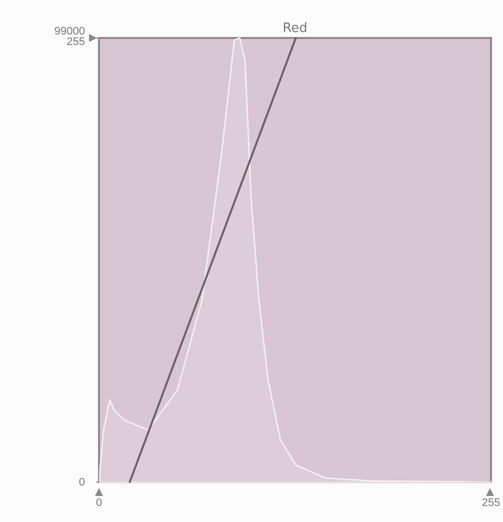  Describe the element at coordinates (75, 42) in the screenshot. I see `y2-tick-label: 255` at that location.